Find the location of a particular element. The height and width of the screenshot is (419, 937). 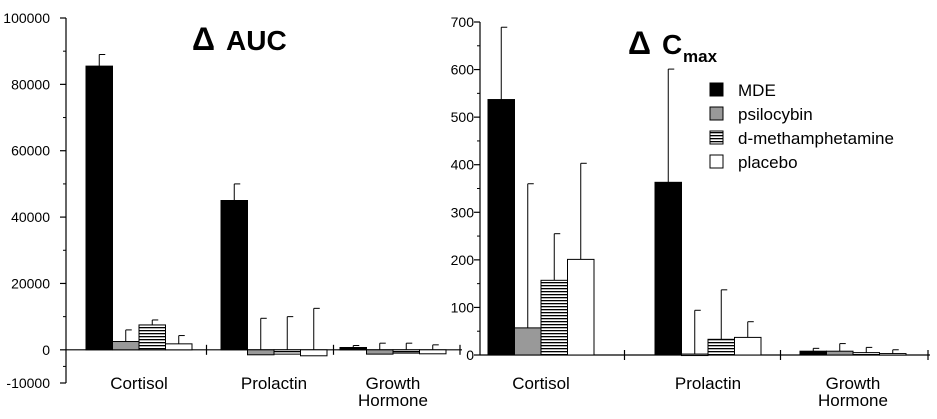

legend-label: MDE is located at coordinates (757, 90).